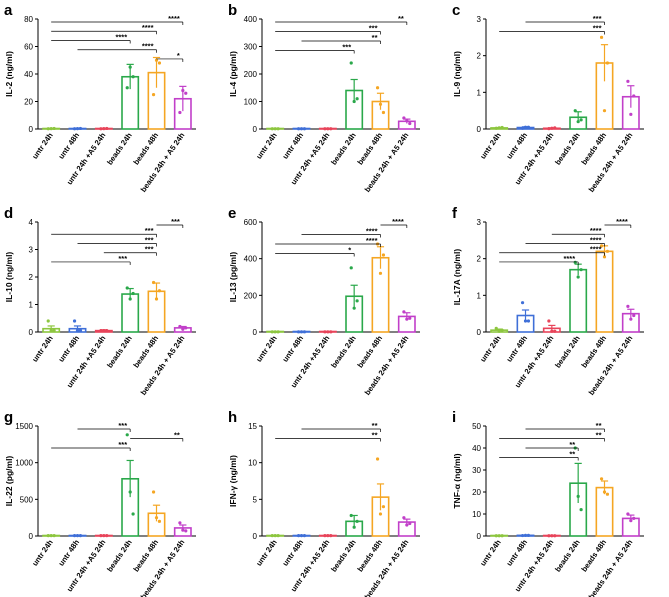  Describe the element at coordinates (8, 417) in the screenshot. I see `panel-letter: g` at that location.